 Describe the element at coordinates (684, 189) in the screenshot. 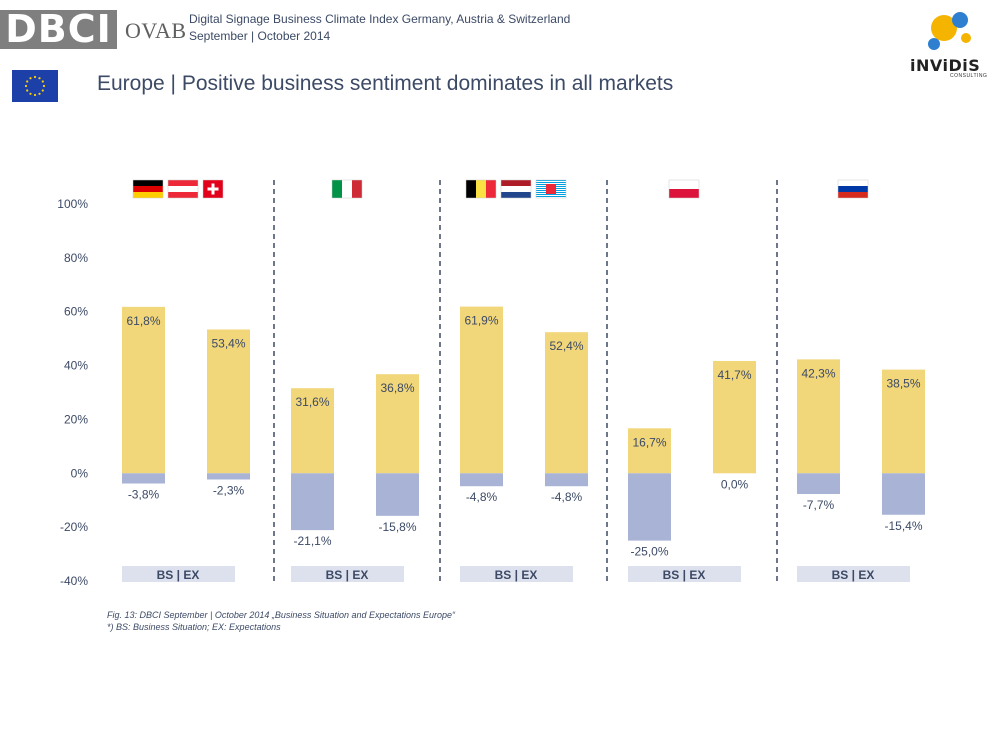

I see `poland-flag-icon` at that location.